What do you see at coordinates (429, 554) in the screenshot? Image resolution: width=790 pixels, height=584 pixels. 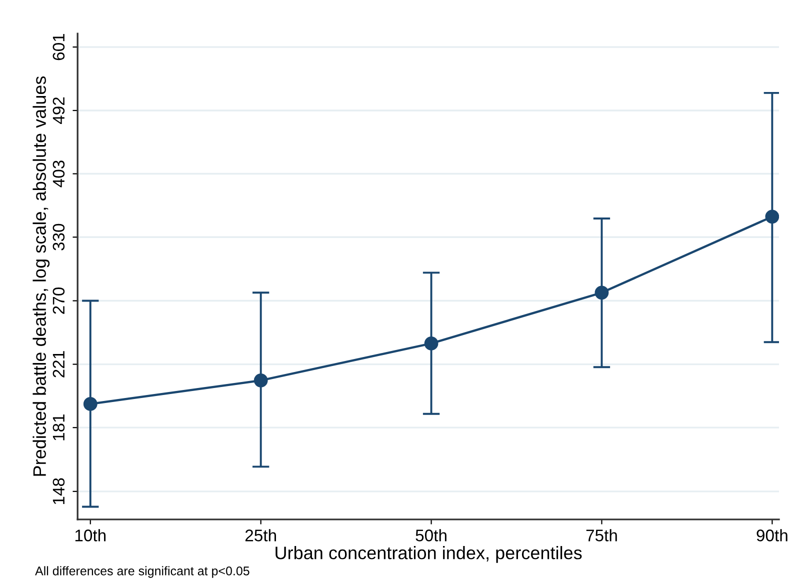 I see `x-axis-title: Urban concentration index, percentiles` at bounding box center [429, 554].